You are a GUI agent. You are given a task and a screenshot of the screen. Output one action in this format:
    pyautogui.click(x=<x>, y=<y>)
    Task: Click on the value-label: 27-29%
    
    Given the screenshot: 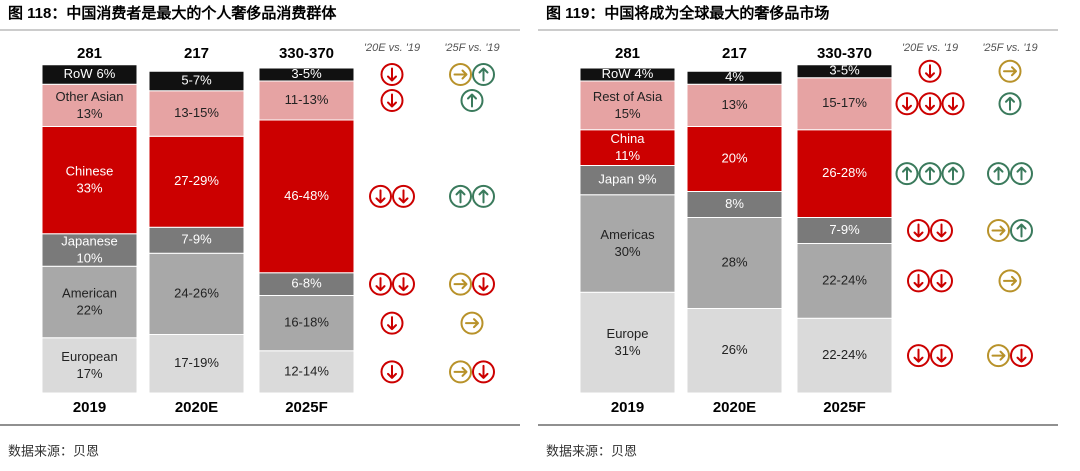 What is the action you would take?
    pyautogui.click(x=196, y=180)
    